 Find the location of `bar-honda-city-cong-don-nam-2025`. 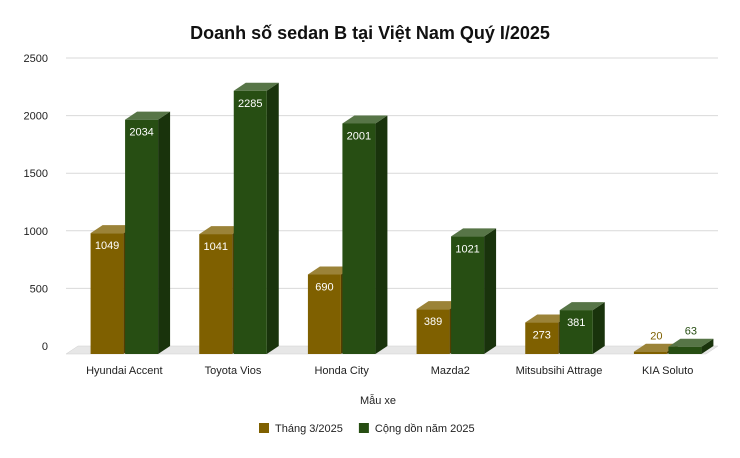

bar-honda-city-cong-don-nam-2025 is located at coordinates (365, 234).